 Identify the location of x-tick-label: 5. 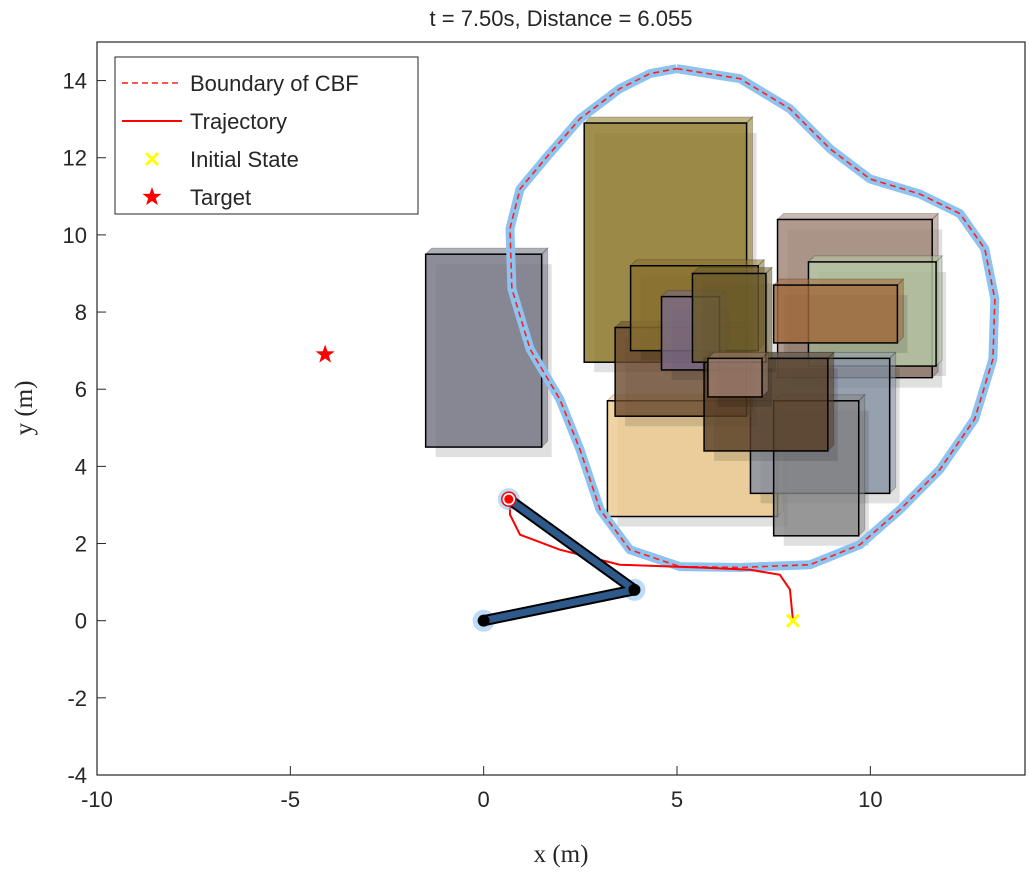
(677, 799).